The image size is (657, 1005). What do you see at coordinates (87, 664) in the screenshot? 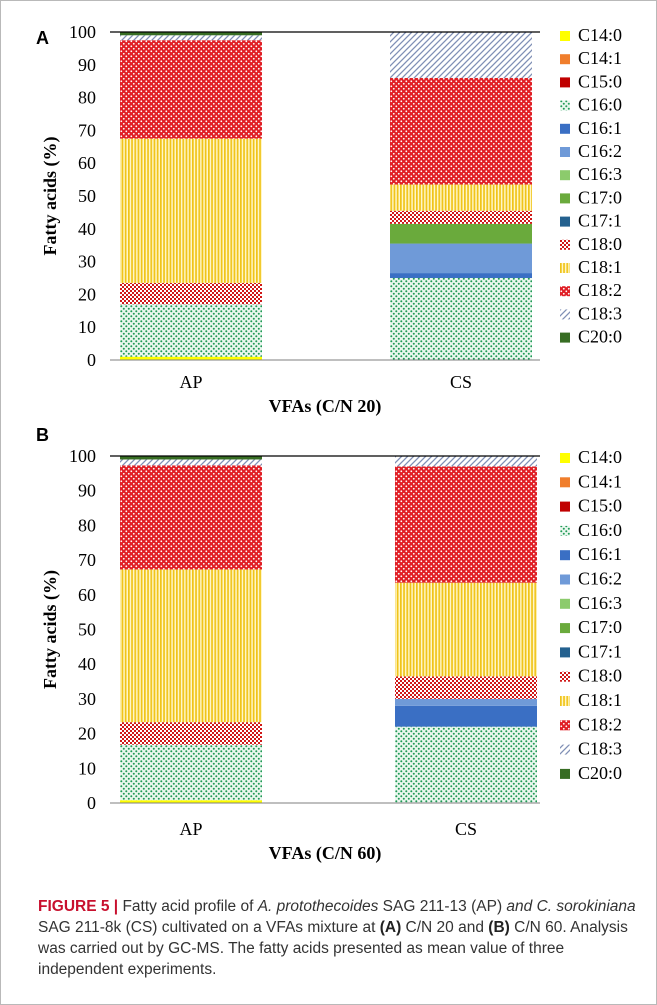
I see `y-tick-label: 40` at bounding box center [87, 664].